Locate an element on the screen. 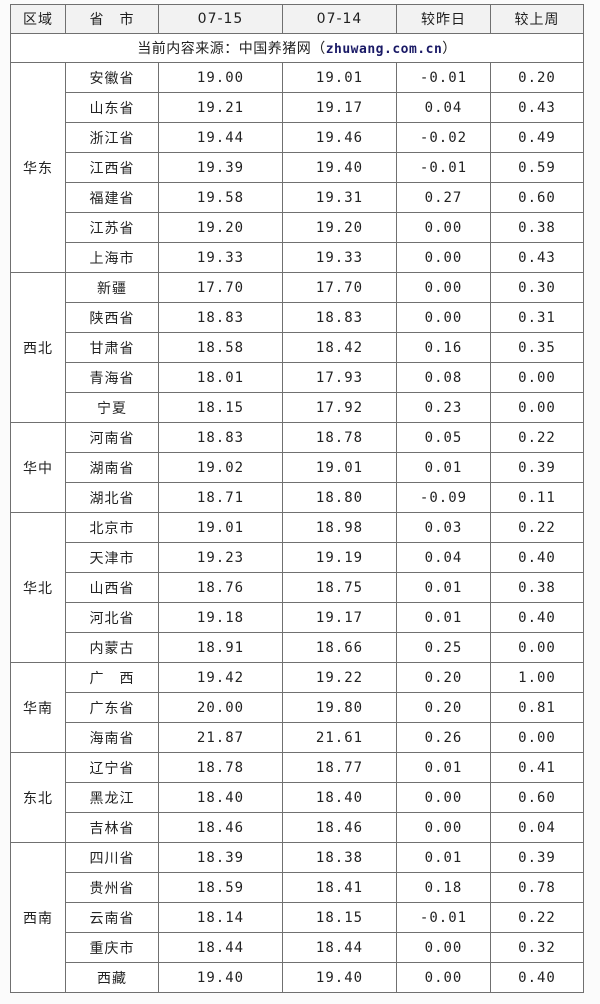 The image size is (600, 1004). vs-yesterday-cell: 0.23 is located at coordinates (443, 407).